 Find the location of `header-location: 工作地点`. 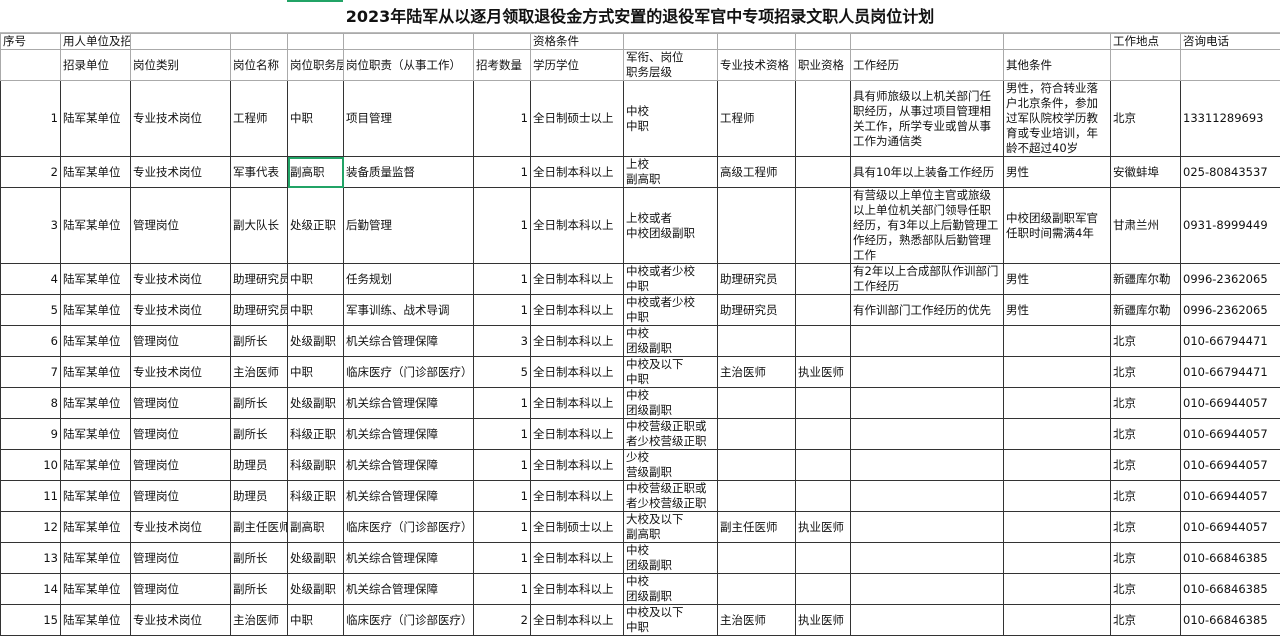

header-location: 工作地点 is located at coordinates (1146, 42).